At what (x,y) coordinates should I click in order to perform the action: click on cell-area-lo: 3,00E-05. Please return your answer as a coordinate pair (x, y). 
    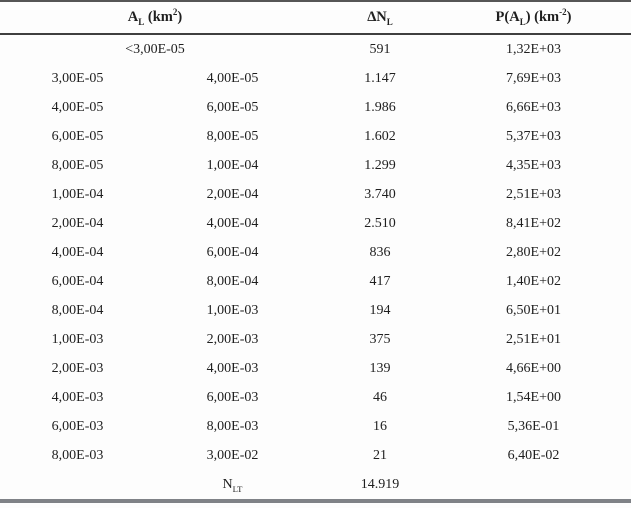
    Looking at the image, I should click on (77, 78).